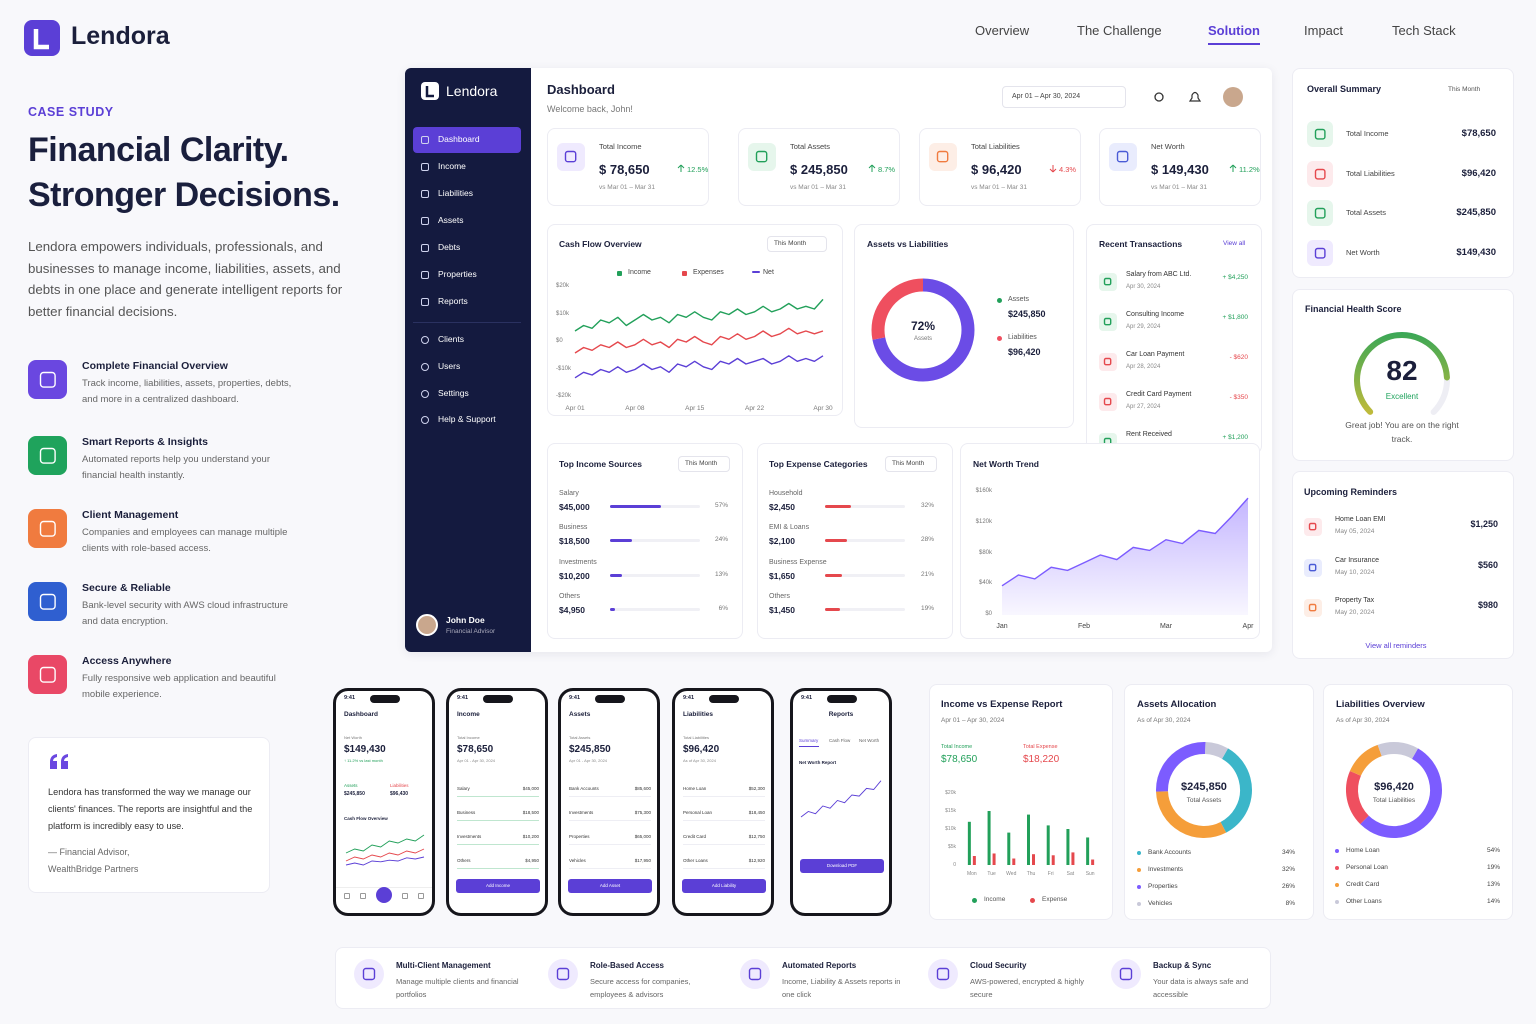  Describe the element at coordinates (998, 965) in the screenshot. I see `strip-title: Cloud Security` at that location.